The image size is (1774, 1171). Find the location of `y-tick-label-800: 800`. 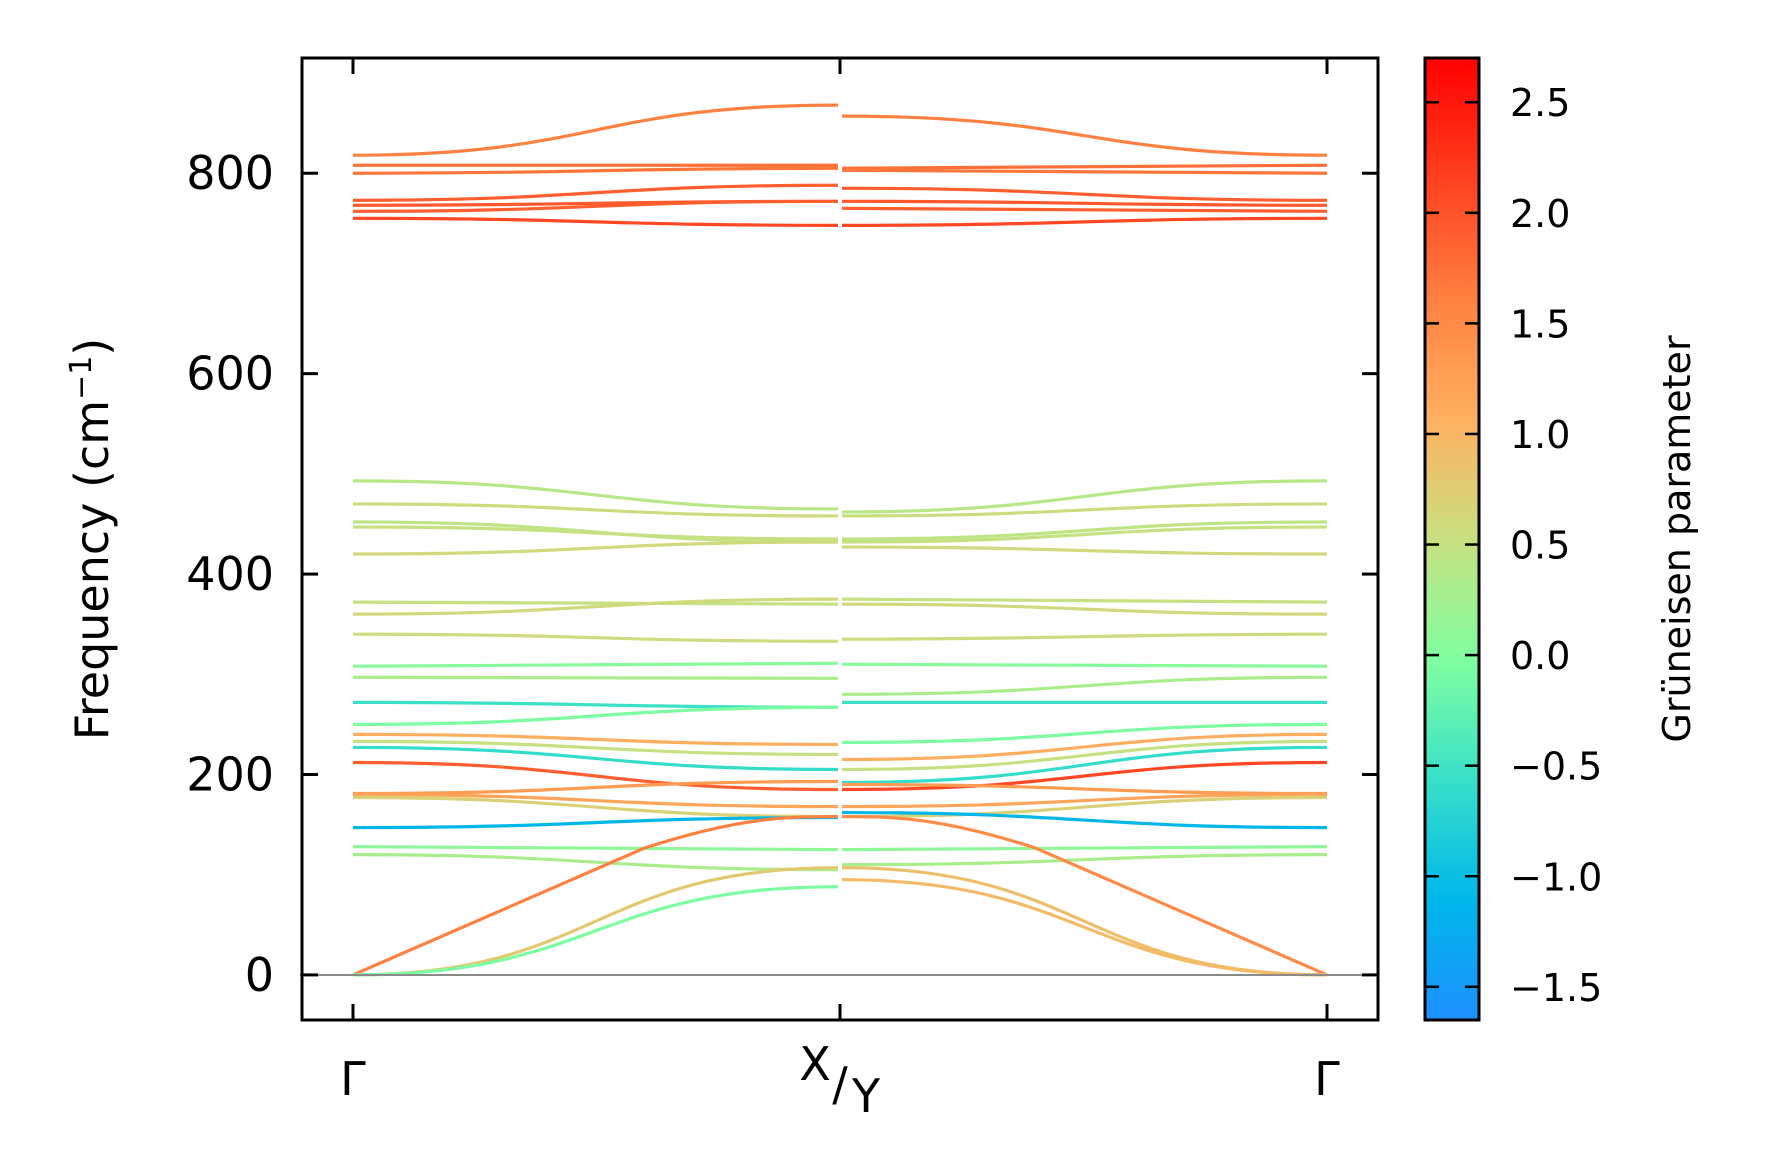

y-tick-label-800: 800 is located at coordinates (230, 173).